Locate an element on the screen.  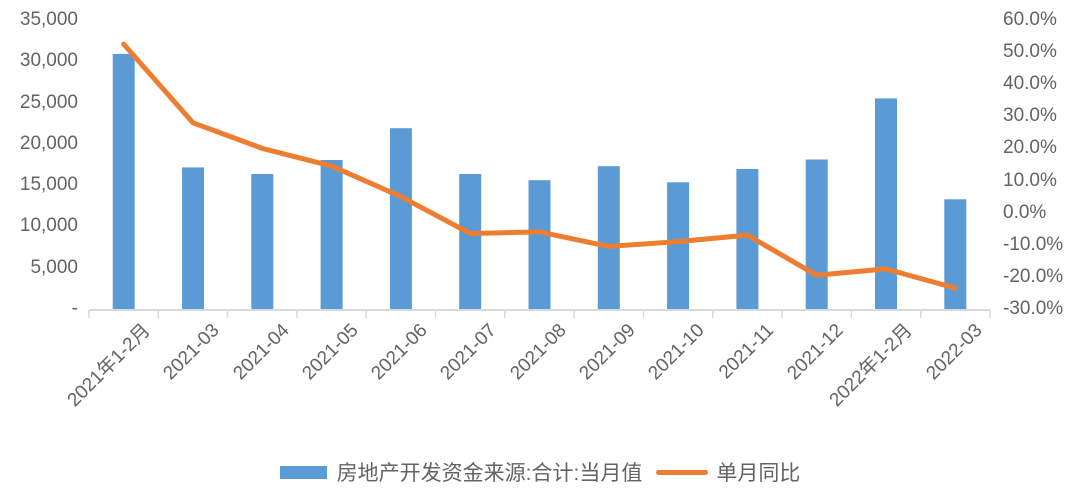
right-axis-label: 0.0% is located at coordinates (1025, 212).